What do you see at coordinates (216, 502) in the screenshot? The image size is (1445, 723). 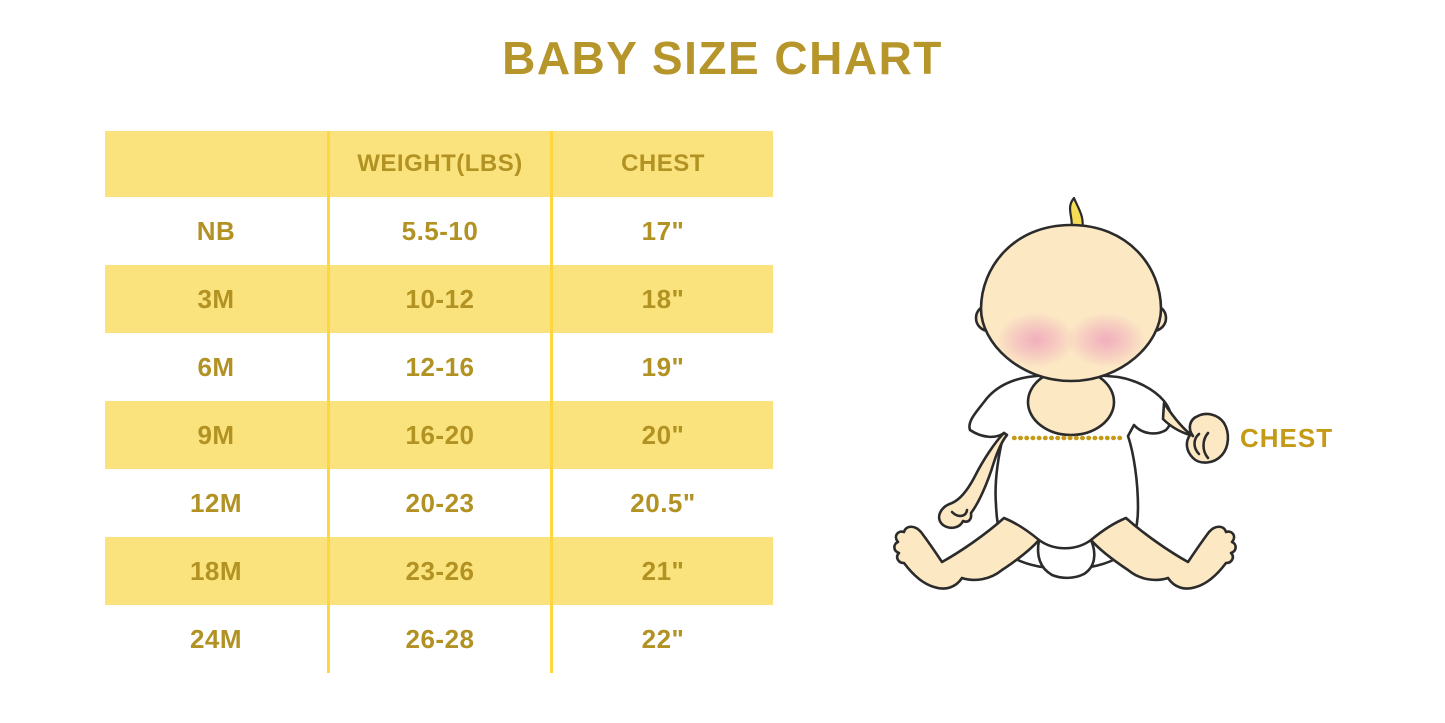 I see `size-cell: 12M` at bounding box center [216, 502].